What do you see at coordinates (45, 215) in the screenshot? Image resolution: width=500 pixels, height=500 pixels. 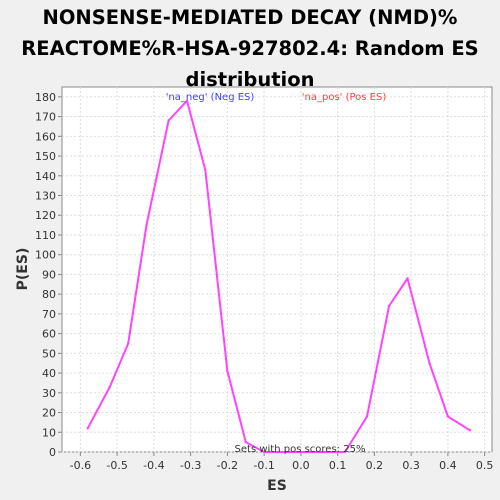 I see `y-tick-label: 120` at bounding box center [45, 215].